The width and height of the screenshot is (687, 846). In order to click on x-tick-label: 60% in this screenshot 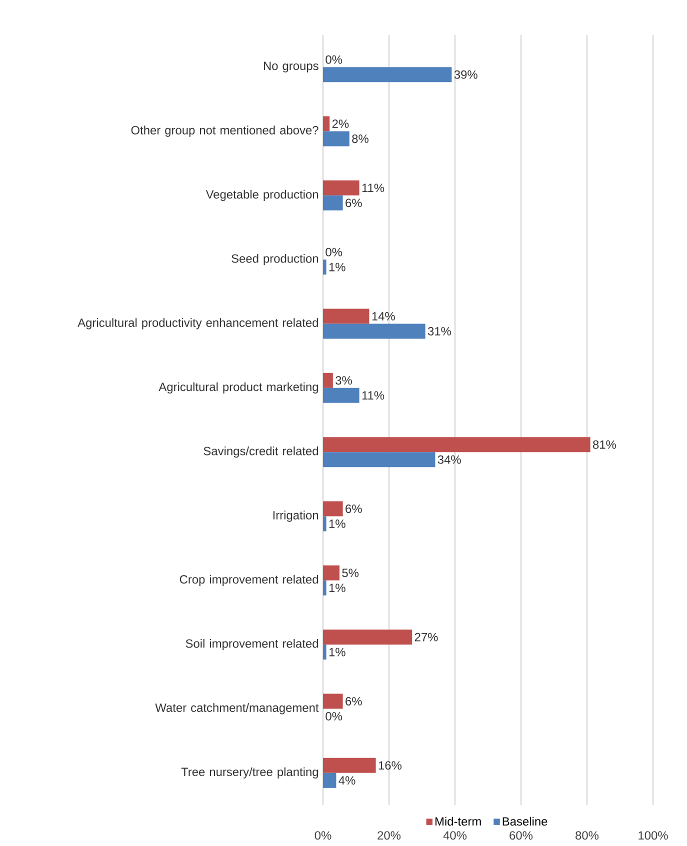, I will do `click(521, 835)`.